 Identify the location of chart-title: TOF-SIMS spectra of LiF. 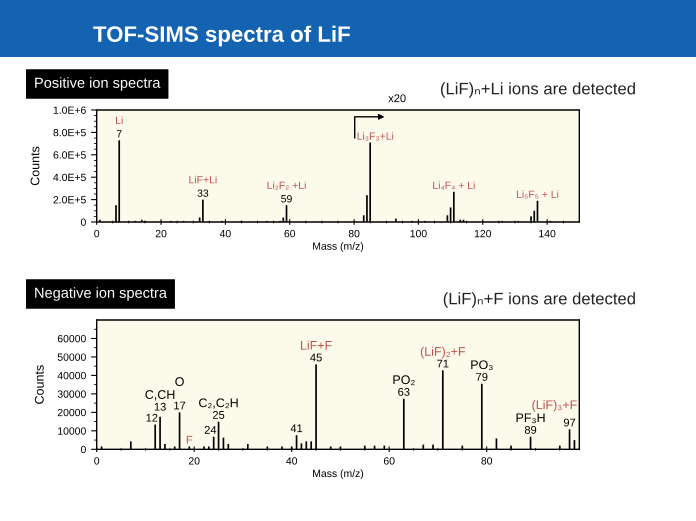
(221, 36).